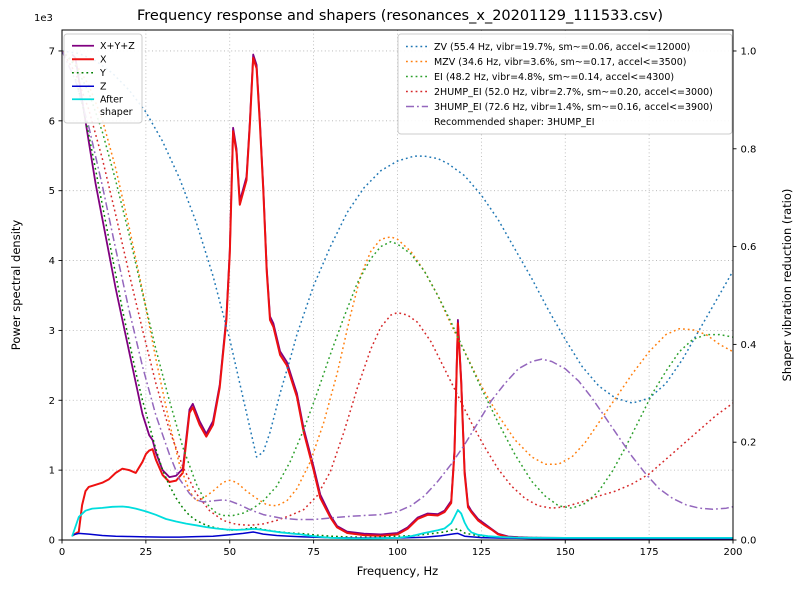 This screenshot has height=600, width=800. I want to click on x-tick-label: 75, so click(313, 552).